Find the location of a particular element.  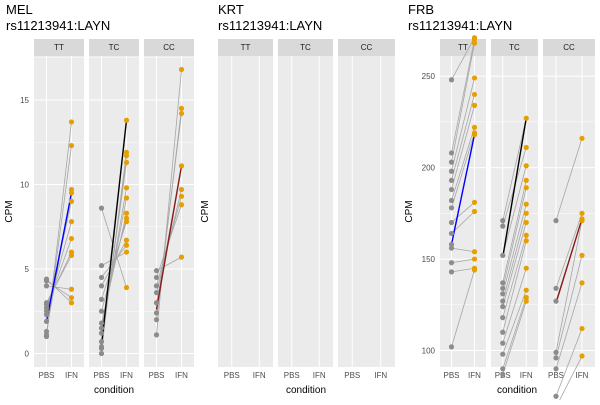

y-axis-title: CPM is located at coordinates (9, 211).